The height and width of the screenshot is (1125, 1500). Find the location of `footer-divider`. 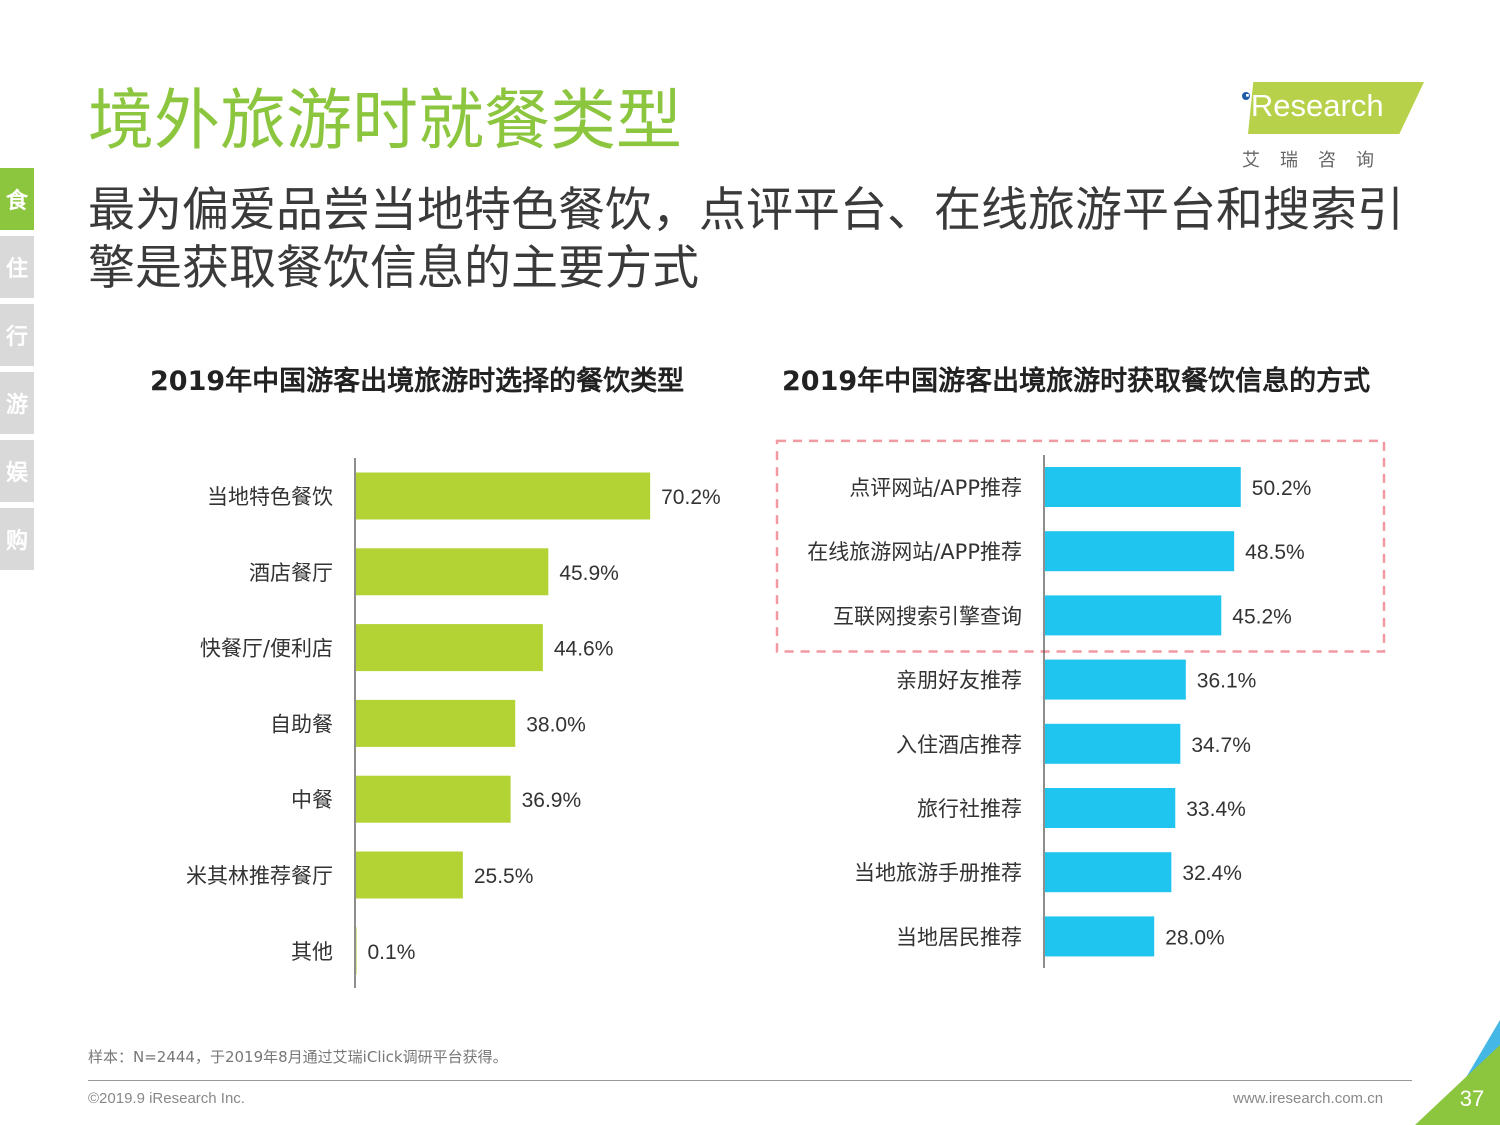

footer-divider is located at coordinates (750, 1080).